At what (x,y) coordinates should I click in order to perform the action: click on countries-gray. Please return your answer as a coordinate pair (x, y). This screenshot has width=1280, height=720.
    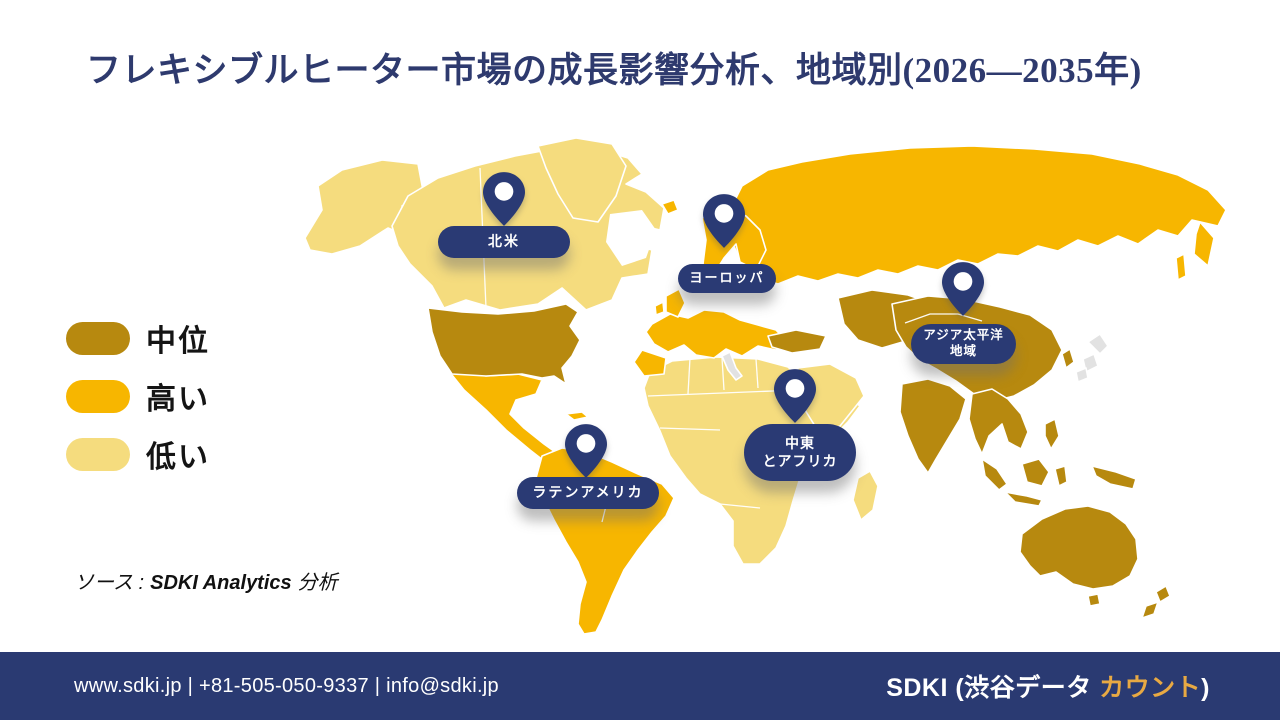
    Looking at the image, I should click on (915, 358).